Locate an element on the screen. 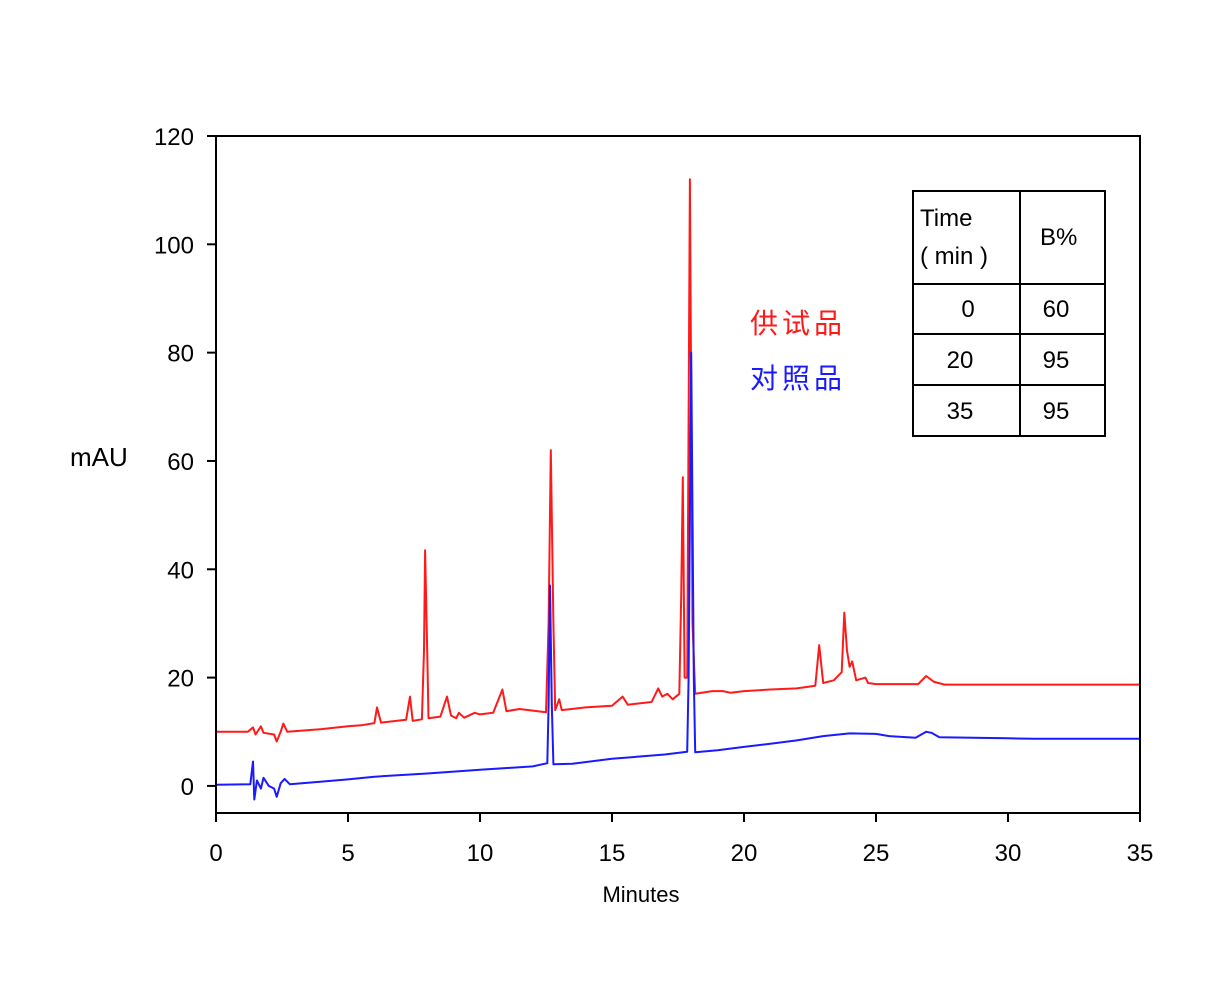 The height and width of the screenshot is (985, 1230). table-cell: 60 is located at coordinates (1056, 309).